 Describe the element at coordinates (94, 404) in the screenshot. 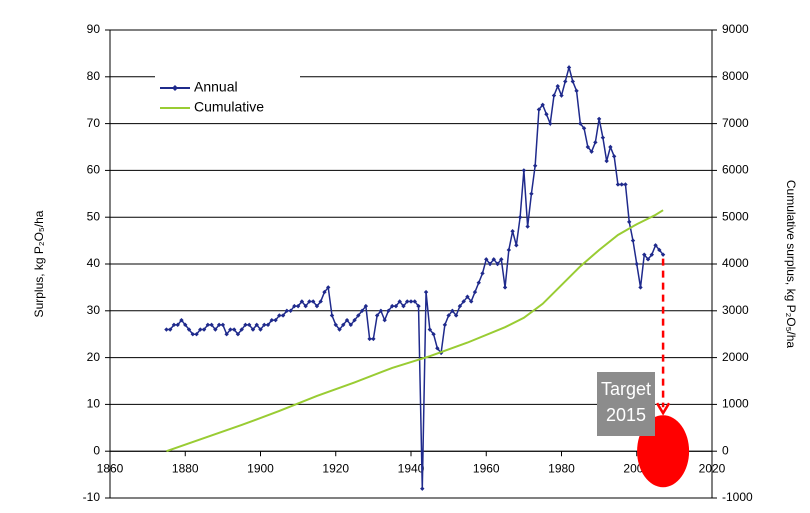

I see `y-tick-label: 10` at that location.